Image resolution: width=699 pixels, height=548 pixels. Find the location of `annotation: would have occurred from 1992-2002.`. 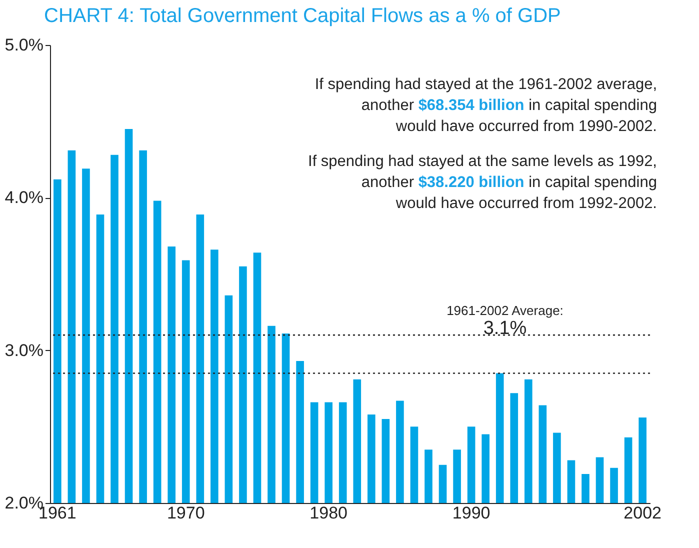

annotation: would have occurred from 1992-2002. is located at coordinates (525, 204).